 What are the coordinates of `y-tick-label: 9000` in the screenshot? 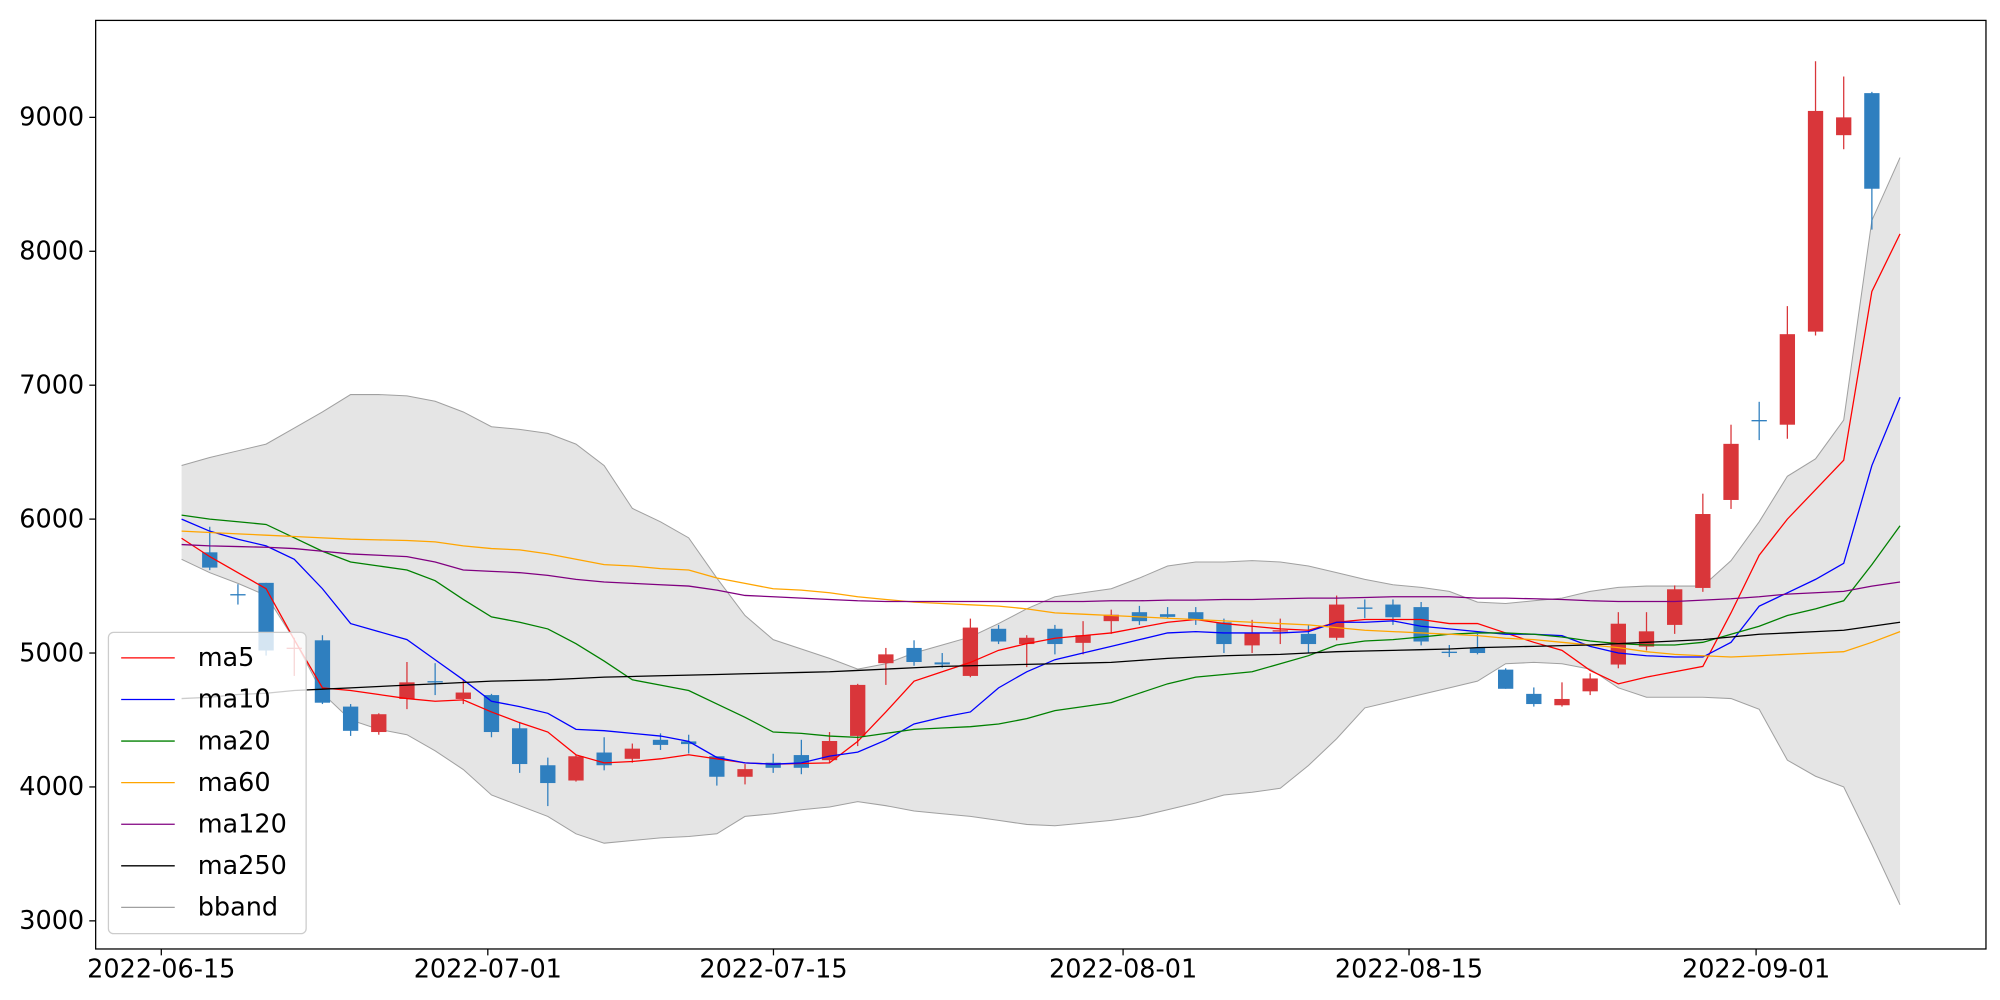 It's located at (51, 118).